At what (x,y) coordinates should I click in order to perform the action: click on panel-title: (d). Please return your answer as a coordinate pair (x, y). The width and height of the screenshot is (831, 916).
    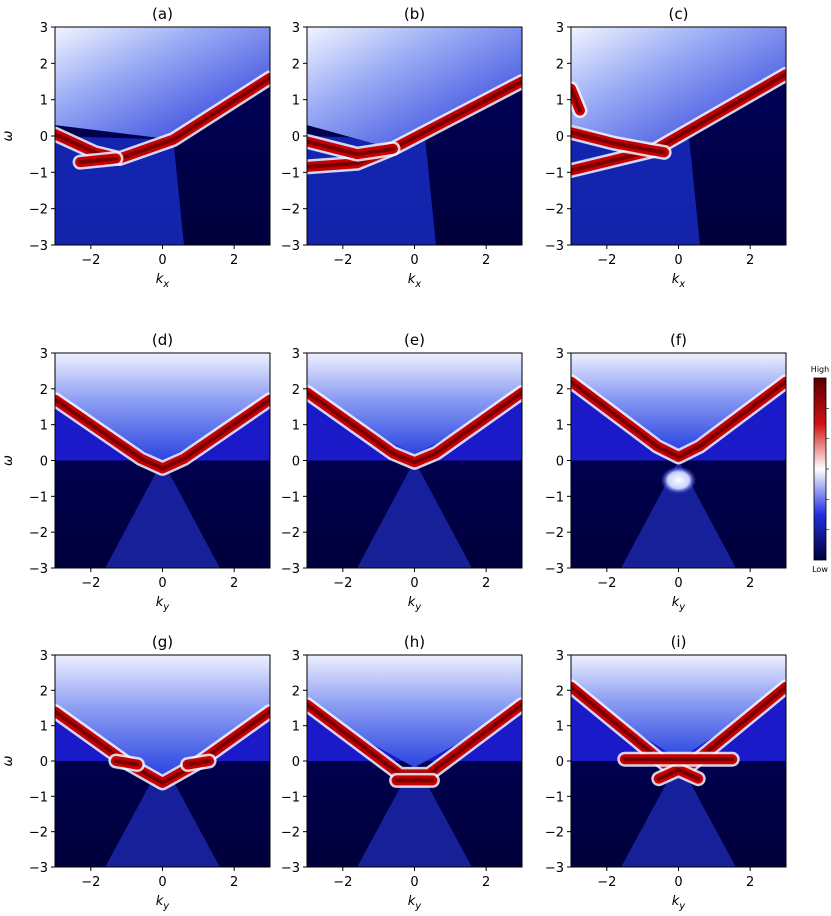
    Looking at the image, I should click on (162, 340).